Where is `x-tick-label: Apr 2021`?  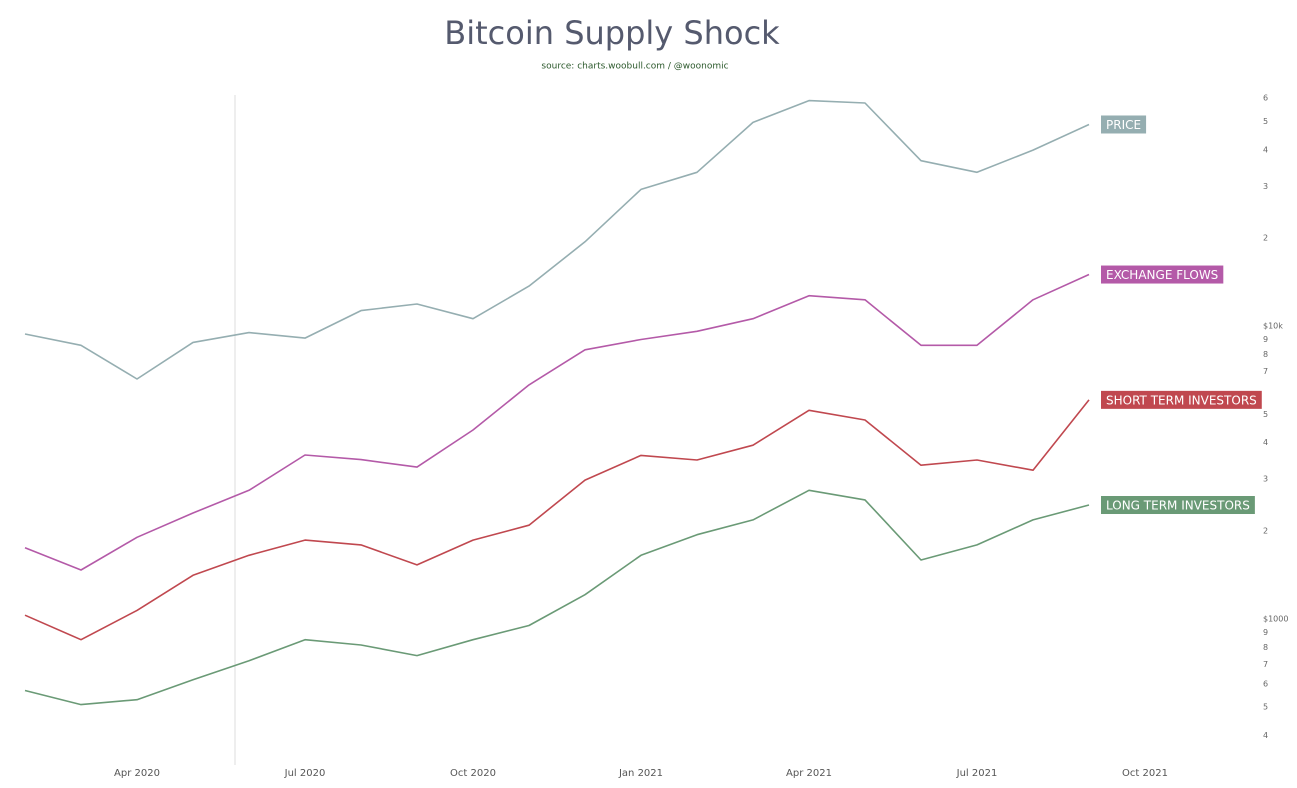 x-tick-label: Apr 2021 is located at coordinates (809, 773).